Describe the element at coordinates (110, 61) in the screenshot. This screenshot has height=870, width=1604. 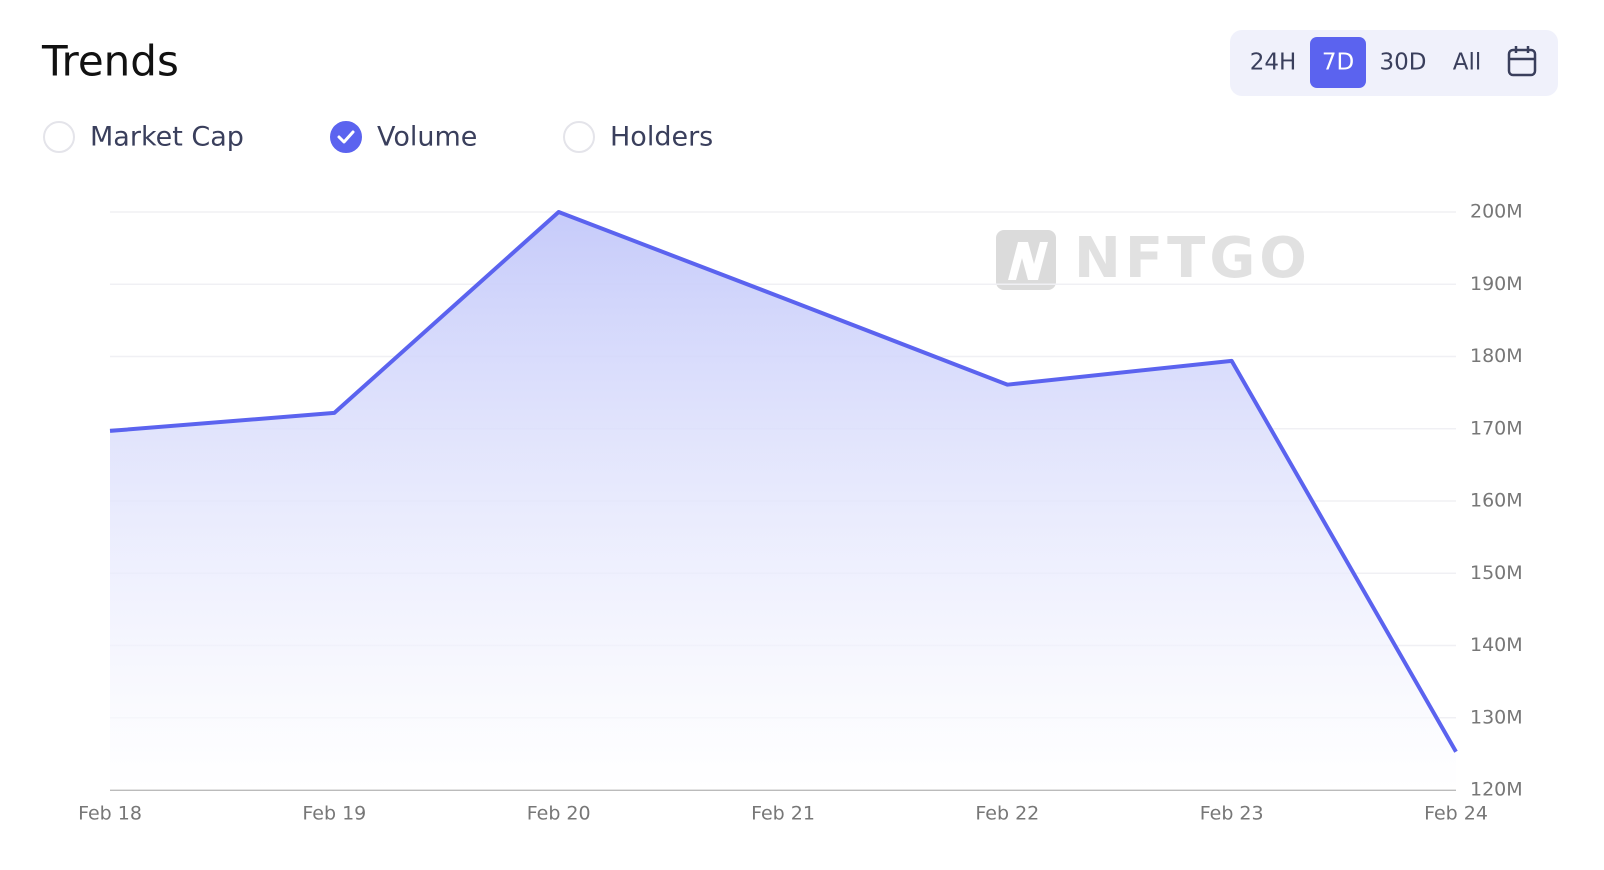
I see `chart-title: Trends` at that location.